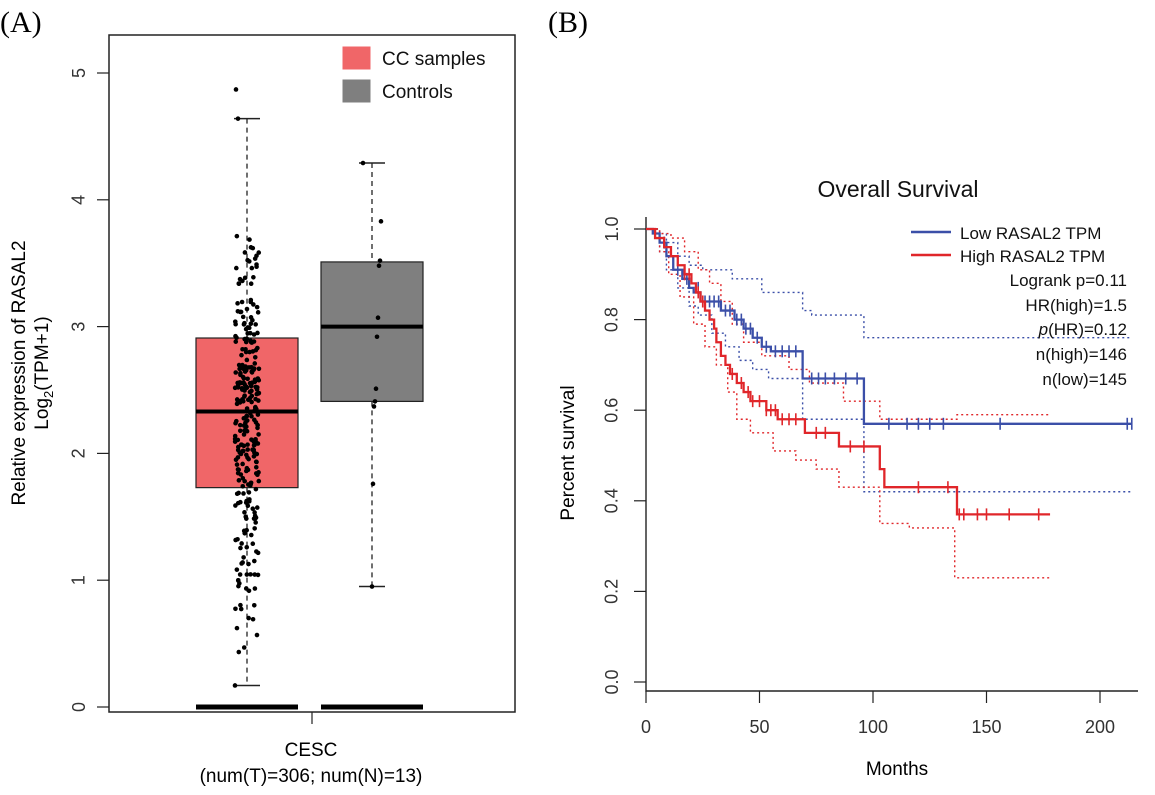 Image resolution: width=1155 pixels, height=795 pixels. Describe the element at coordinates (1030, 233) in the screenshot. I see `legend-label-low: Low RASAL2 TPM` at that location.